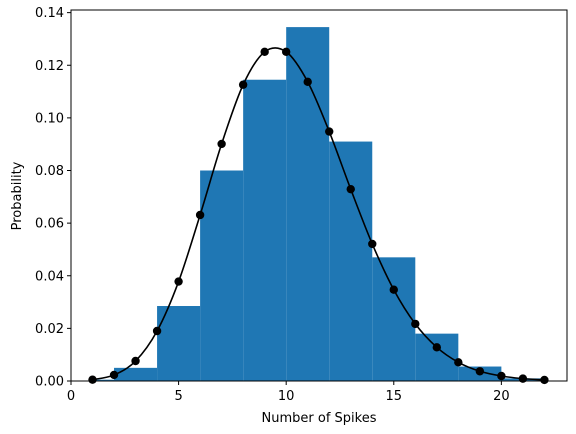 This screenshot has width=576, height=434. What do you see at coordinates (49, 276) in the screenshot?
I see `y-tick-label: 0.04` at bounding box center [49, 276].